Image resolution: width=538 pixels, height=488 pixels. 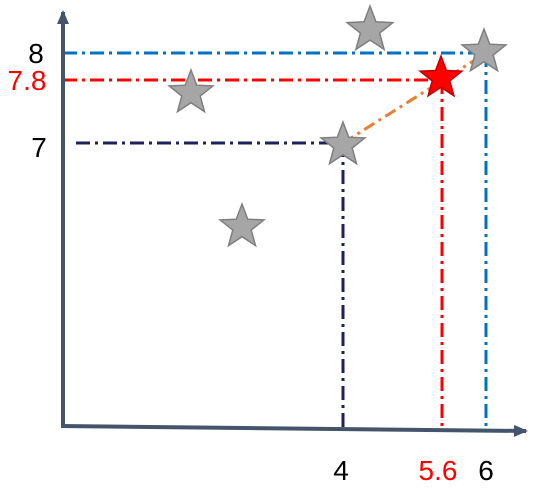 What do you see at coordinates (36, 53) in the screenshot?
I see `y-label-8: 8` at bounding box center [36, 53].